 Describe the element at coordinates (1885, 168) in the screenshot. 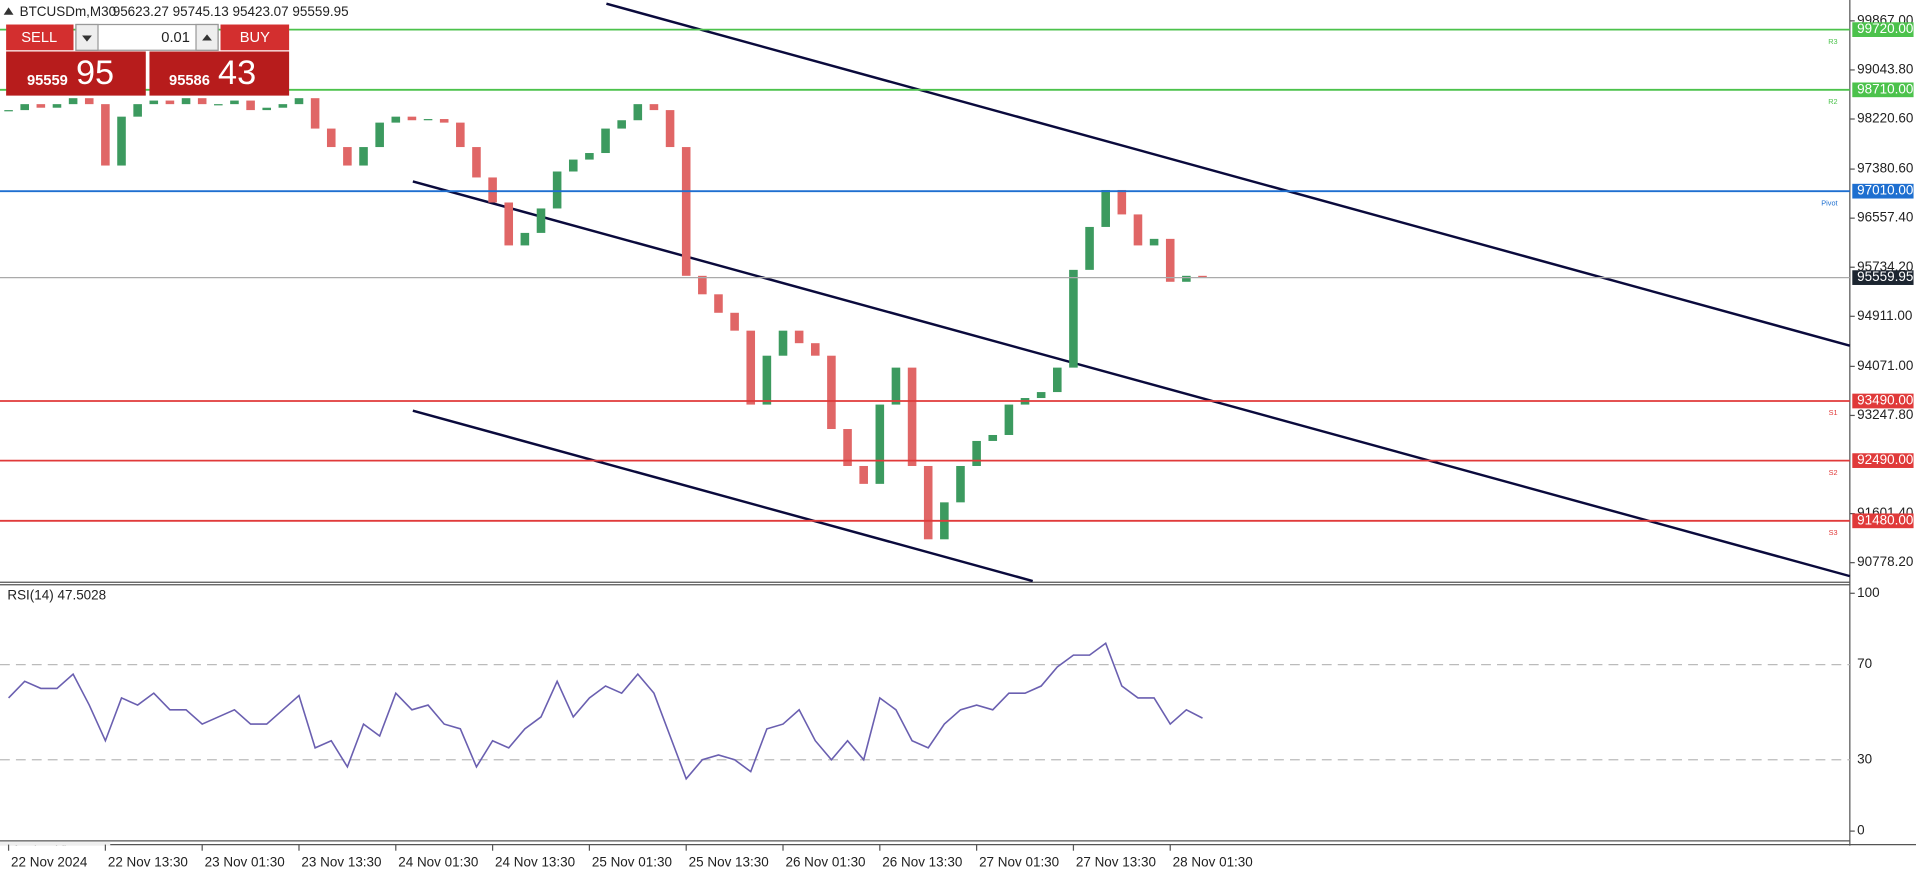

I see `y-tick-label: 97380.60` at that location.